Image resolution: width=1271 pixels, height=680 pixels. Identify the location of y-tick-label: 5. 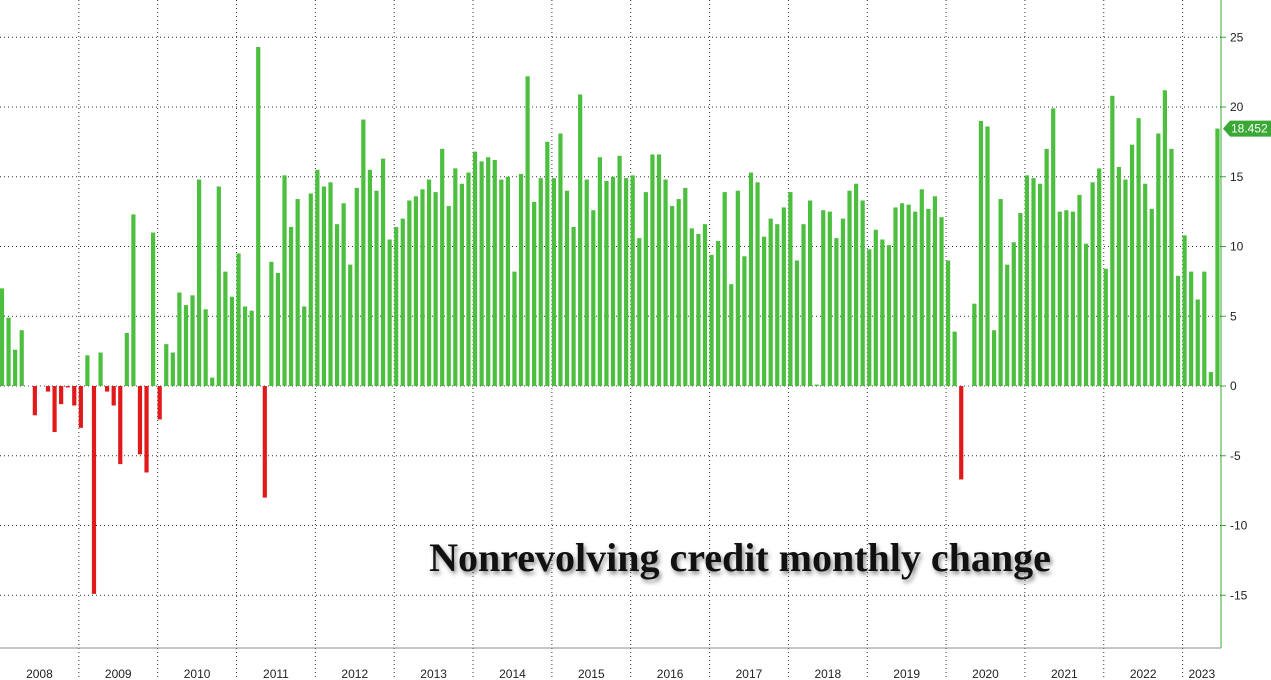
(1233, 316).